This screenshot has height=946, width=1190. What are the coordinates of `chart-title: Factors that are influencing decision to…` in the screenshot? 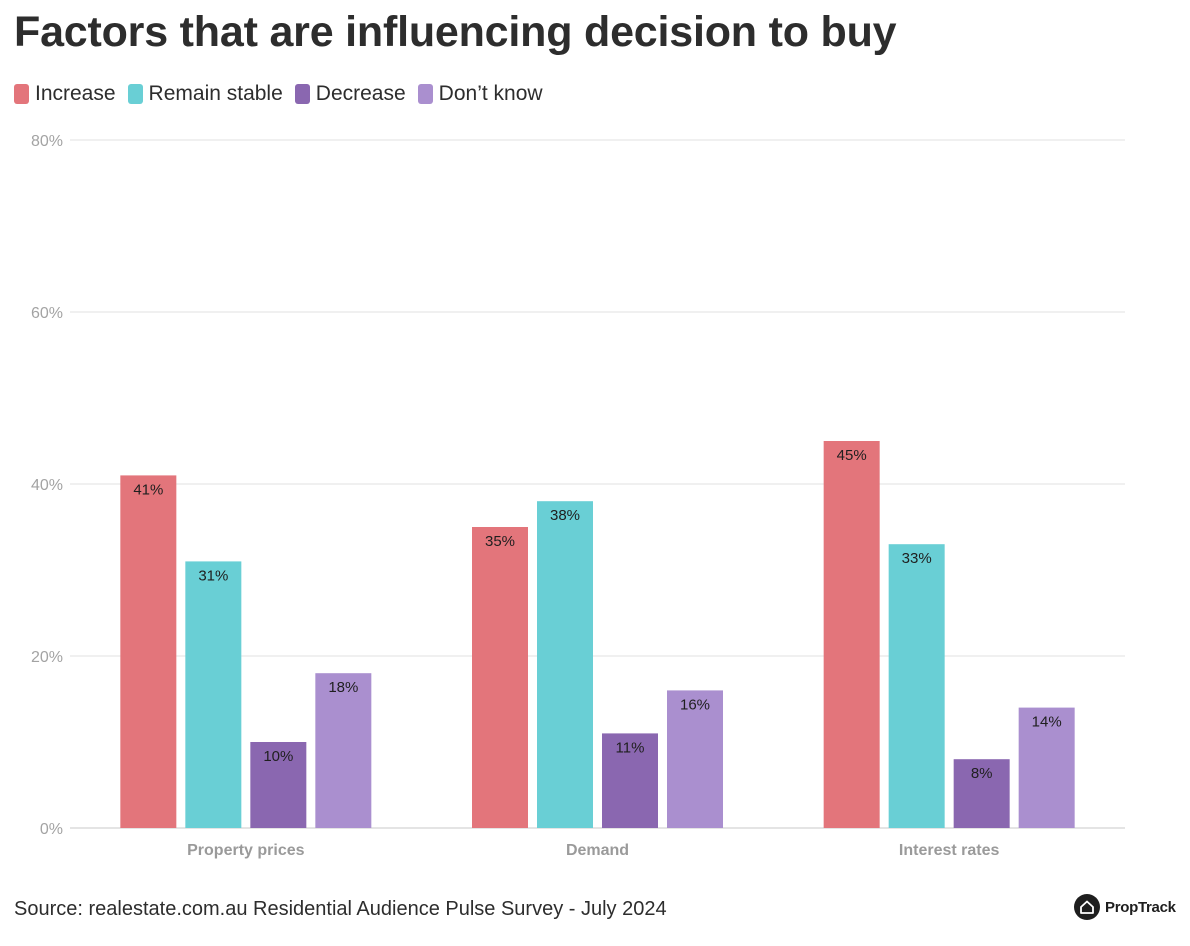 It's located at (455, 32).